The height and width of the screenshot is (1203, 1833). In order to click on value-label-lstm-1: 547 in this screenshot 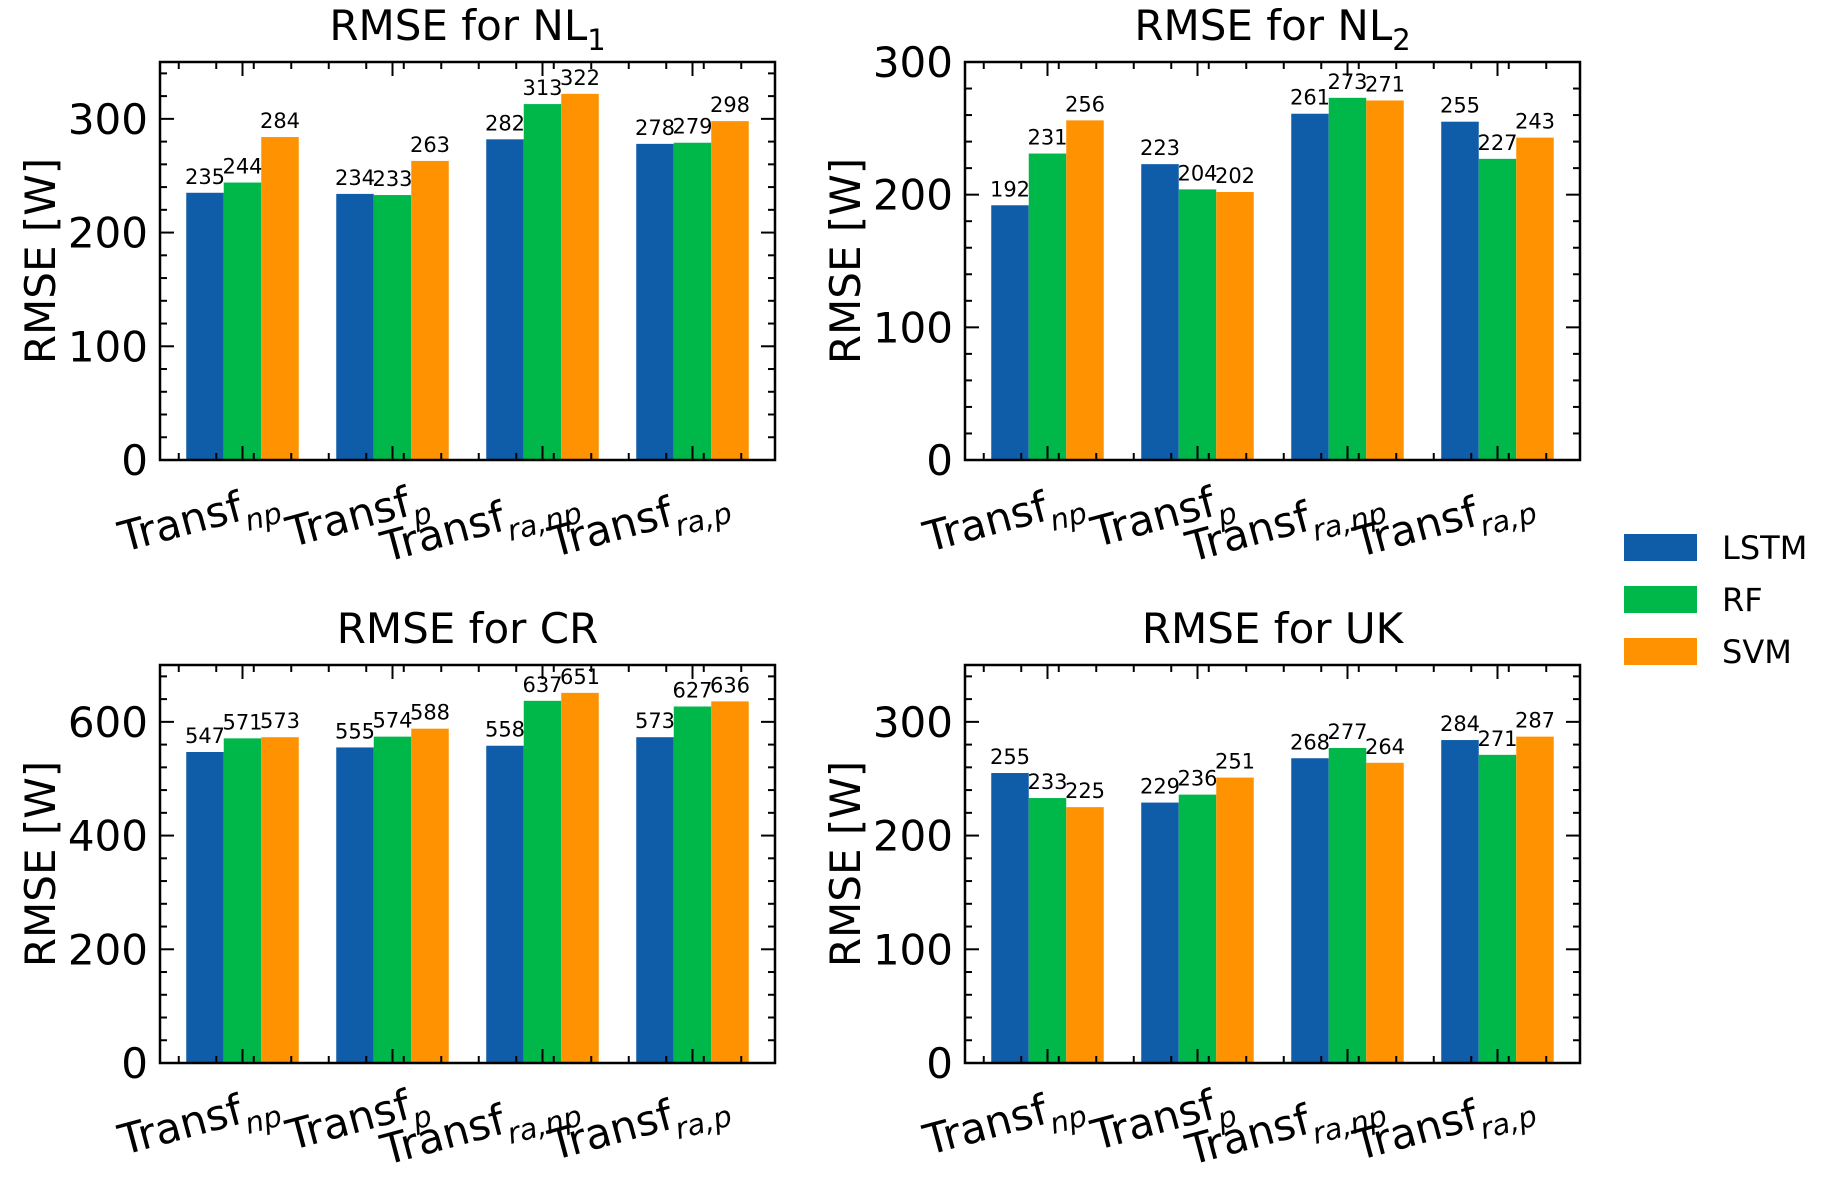, I will do `click(205, 736)`.